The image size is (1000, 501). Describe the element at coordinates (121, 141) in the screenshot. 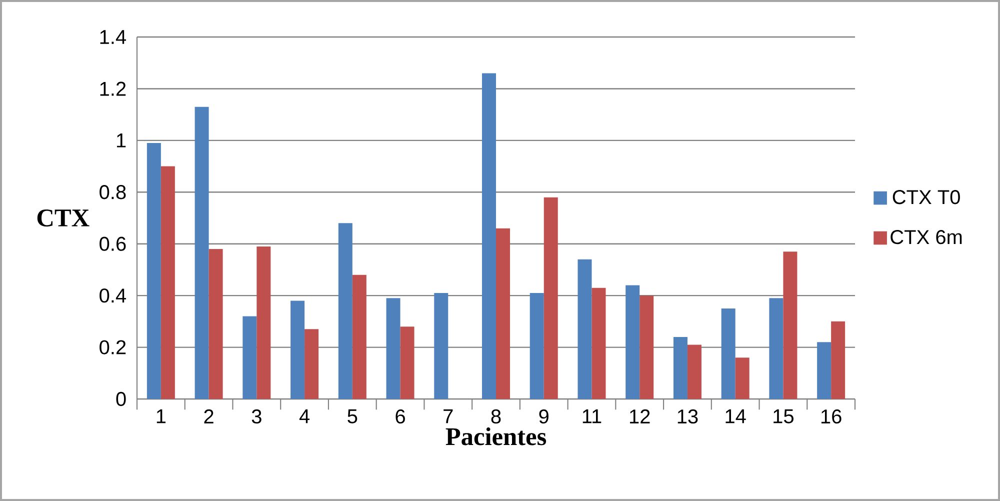

I see `y-tick-label: 1` at that location.